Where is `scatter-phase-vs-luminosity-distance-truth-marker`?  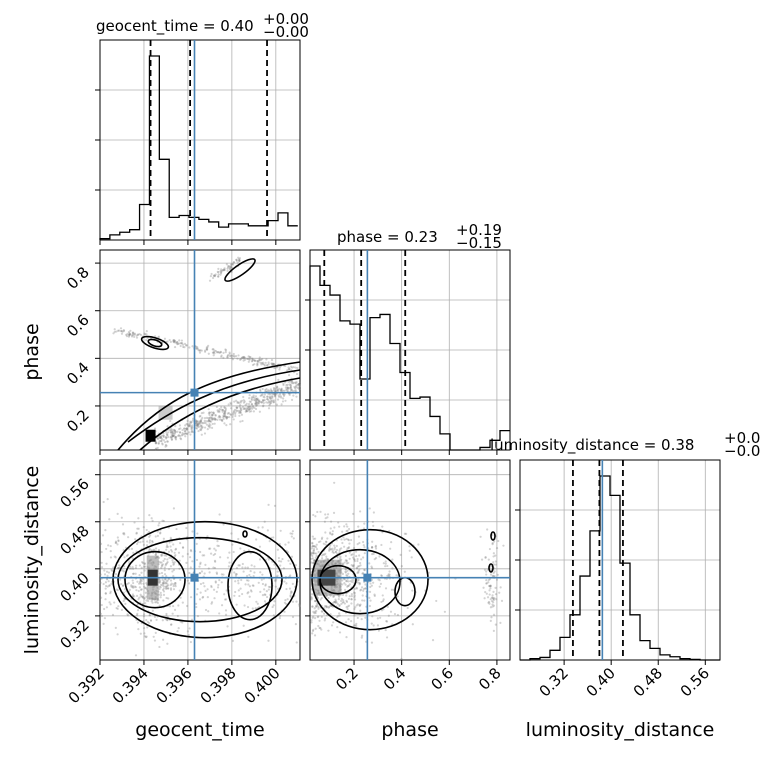 scatter-phase-vs-luminosity-distance-truth-marker is located at coordinates (367, 577).